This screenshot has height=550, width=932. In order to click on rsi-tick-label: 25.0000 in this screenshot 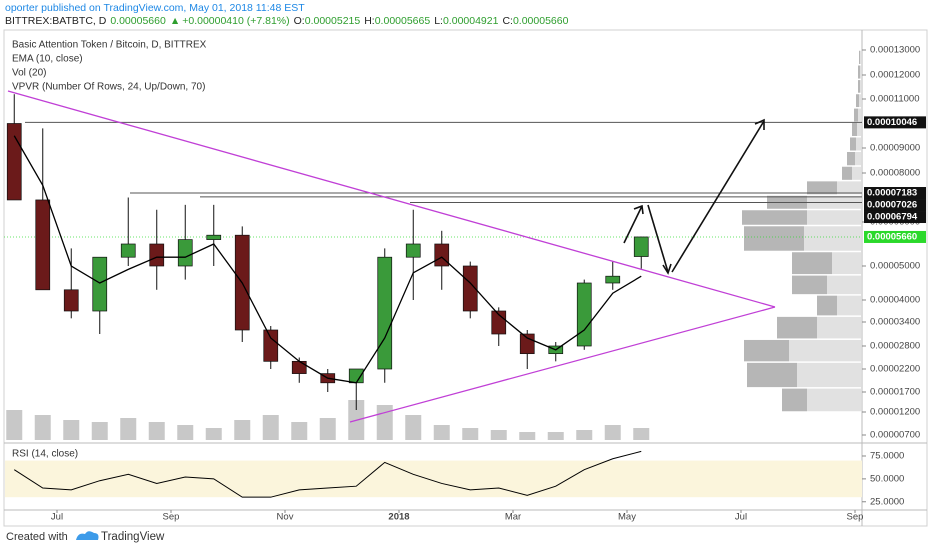, I will do `click(887, 501)`.